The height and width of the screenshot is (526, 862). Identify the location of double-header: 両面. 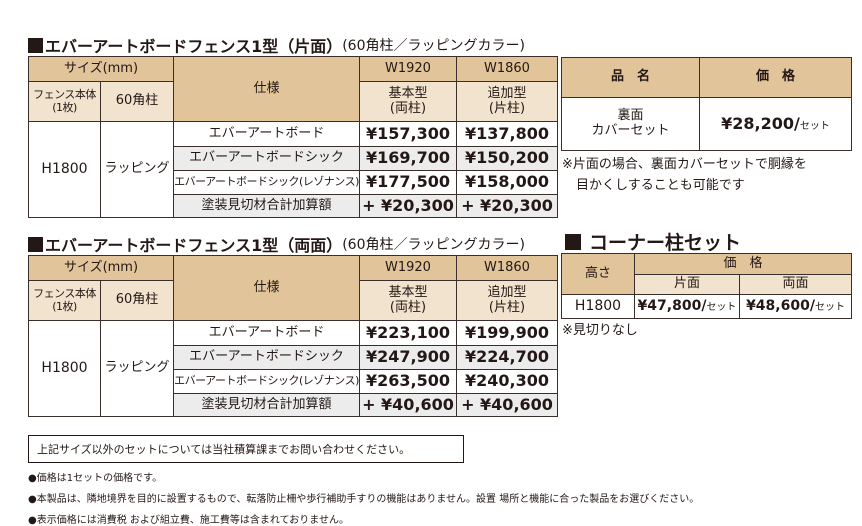
(795, 284).